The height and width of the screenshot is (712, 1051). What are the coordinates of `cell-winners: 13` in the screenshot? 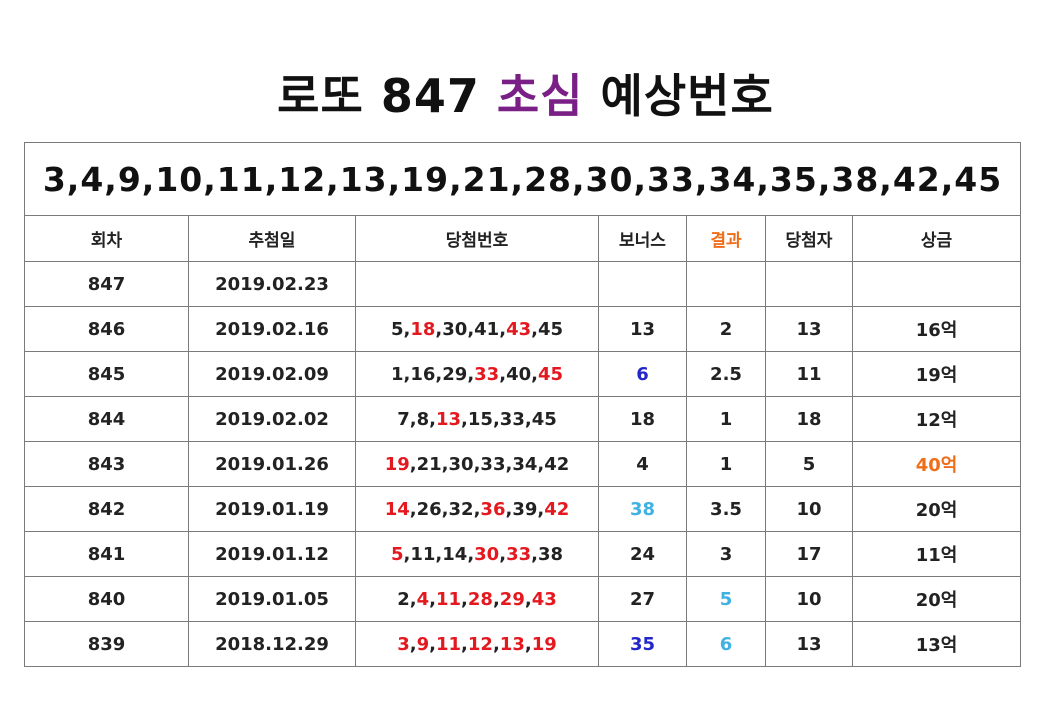 It's located at (809, 329).